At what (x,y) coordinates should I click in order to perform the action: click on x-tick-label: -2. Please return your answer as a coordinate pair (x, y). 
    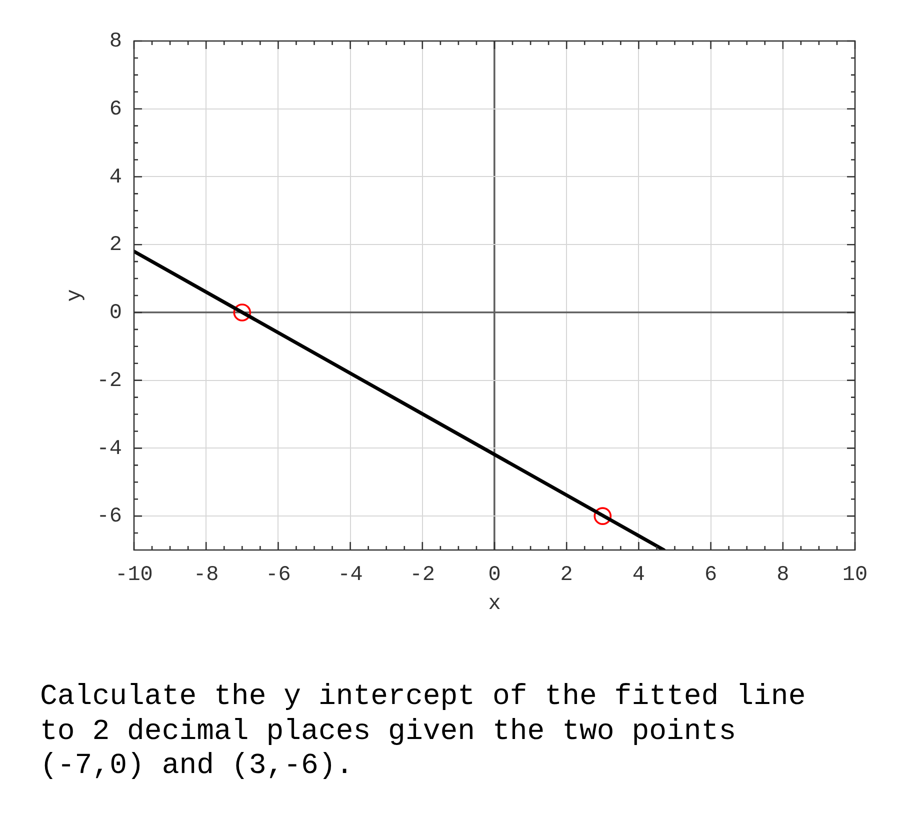
    Looking at the image, I should click on (423, 576).